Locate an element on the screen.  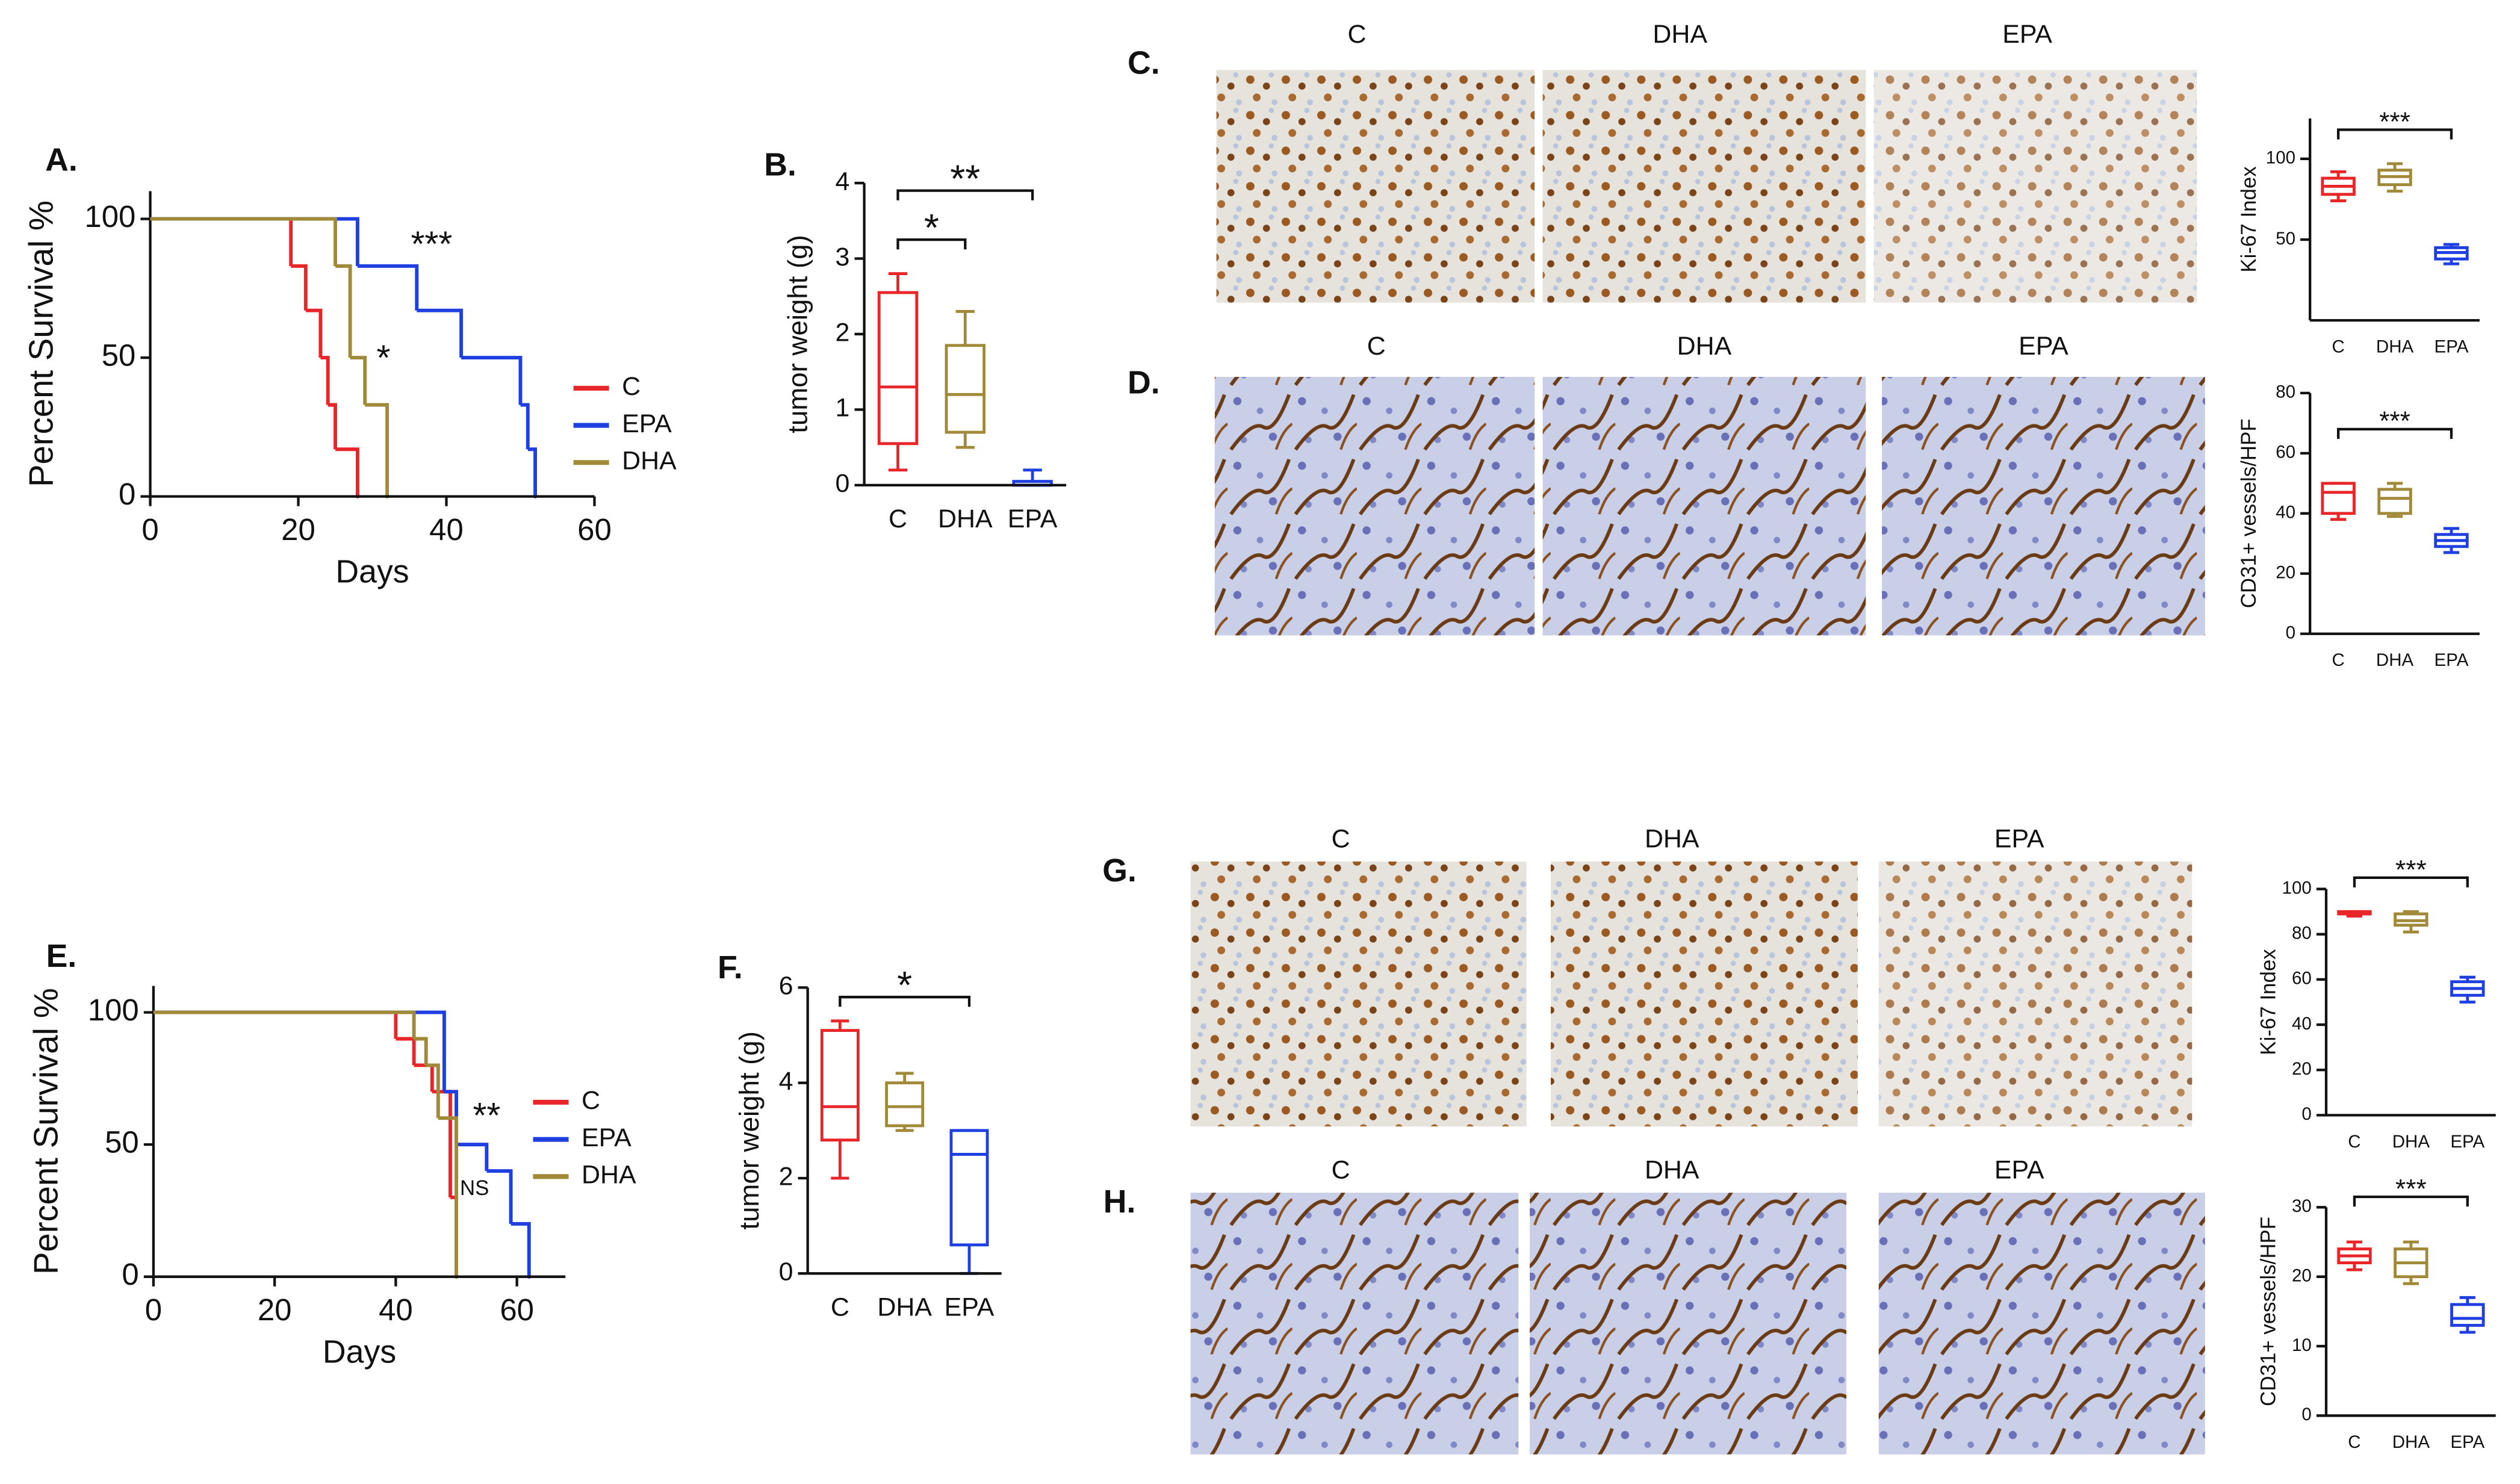
y-tick-label: 6 is located at coordinates (786, 986).